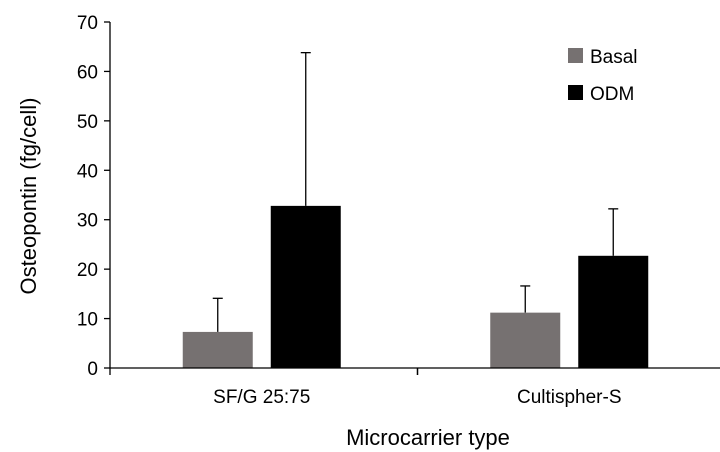 This screenshot has height=452, width=720. Describe the element at coordinates (87, 122) in the screenshot. I see `y-tick-label: 50` at that location.